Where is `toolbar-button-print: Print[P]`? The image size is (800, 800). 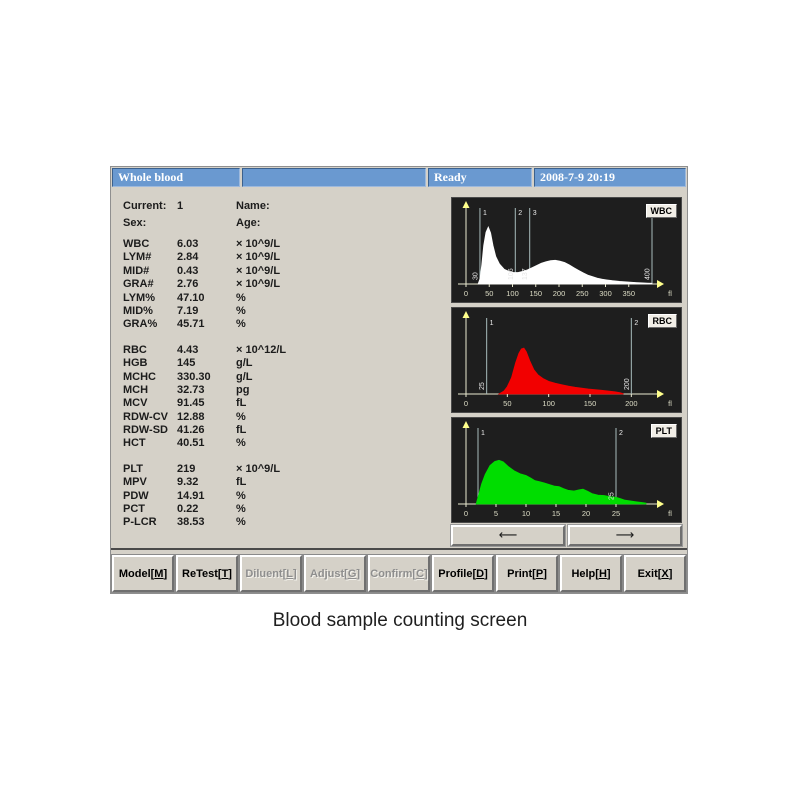
toolbar-button-print: Print[P] is located at coordinates (527, 573).